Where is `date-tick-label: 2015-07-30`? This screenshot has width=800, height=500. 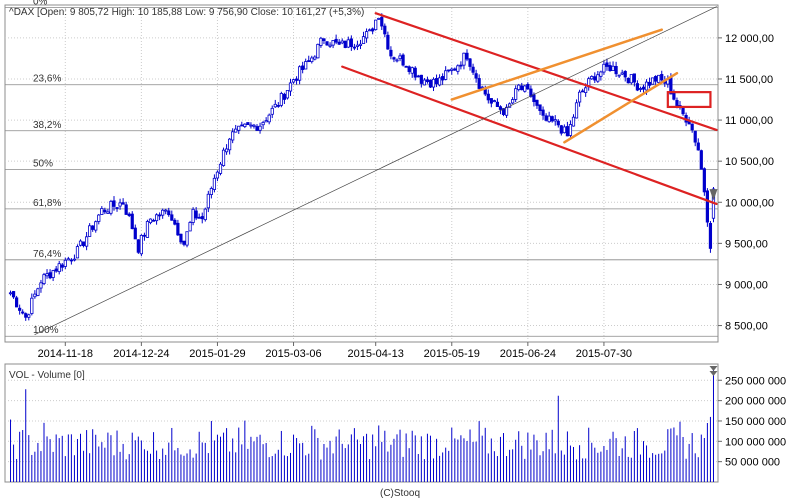 date-tick-label: 2015-07-30 is located at coordinates (604, 354).